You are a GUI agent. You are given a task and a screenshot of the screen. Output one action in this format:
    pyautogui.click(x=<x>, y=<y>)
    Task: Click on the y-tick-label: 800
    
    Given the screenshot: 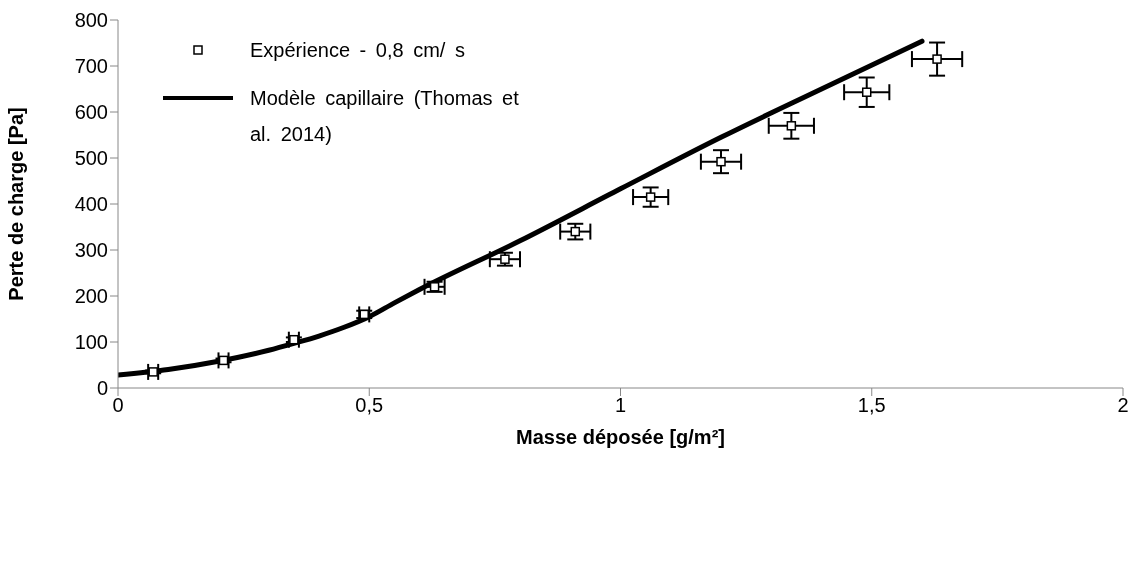 What is the action you would take?
    pyautogui.click(x=91, y=20)
    